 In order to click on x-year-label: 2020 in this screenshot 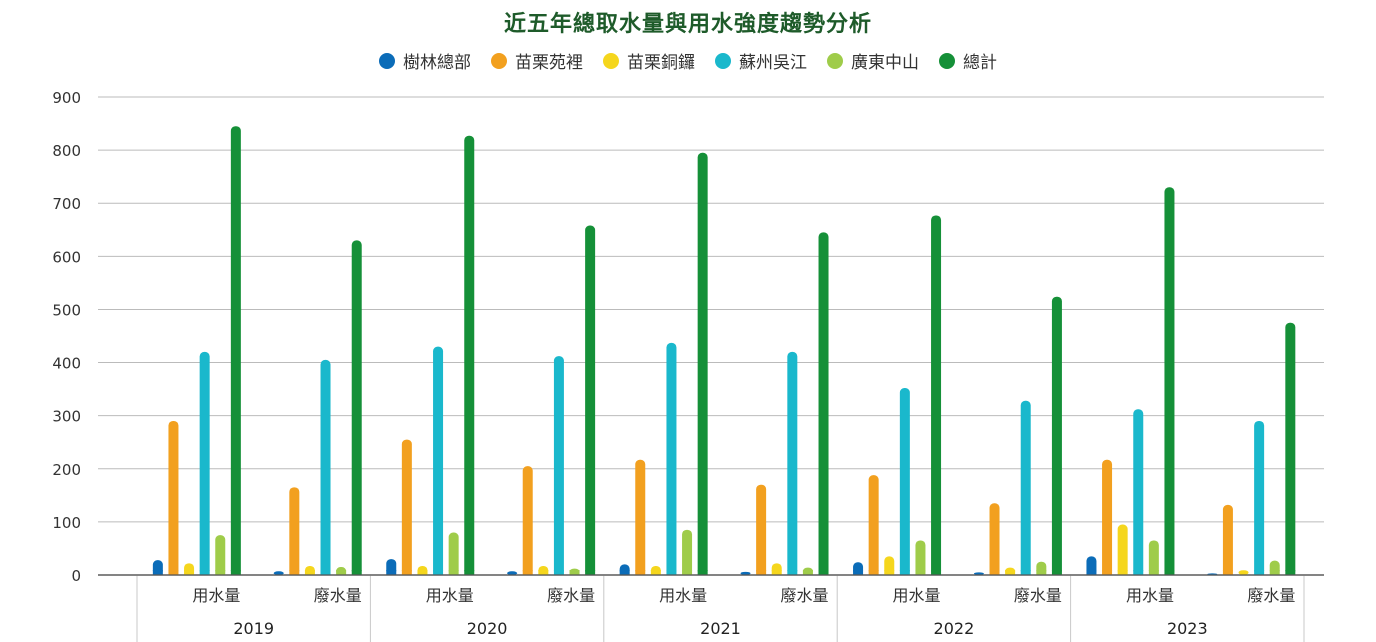, I will do `click(487, 628)`.